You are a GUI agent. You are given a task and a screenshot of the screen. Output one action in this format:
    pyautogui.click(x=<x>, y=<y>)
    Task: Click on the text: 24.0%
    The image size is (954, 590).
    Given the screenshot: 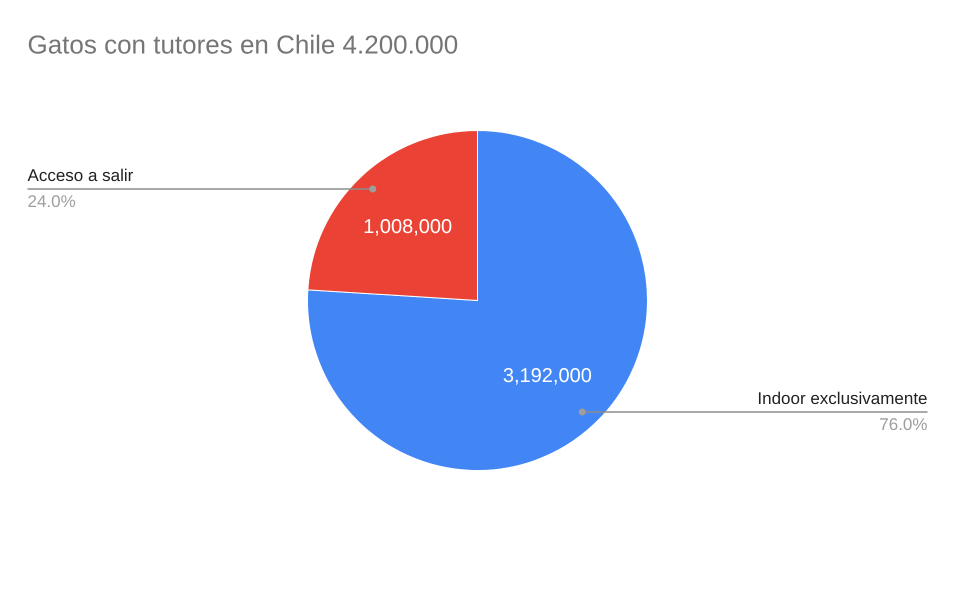 What is the action you would take?
    pyautogui.click(x=52, y=201)
    